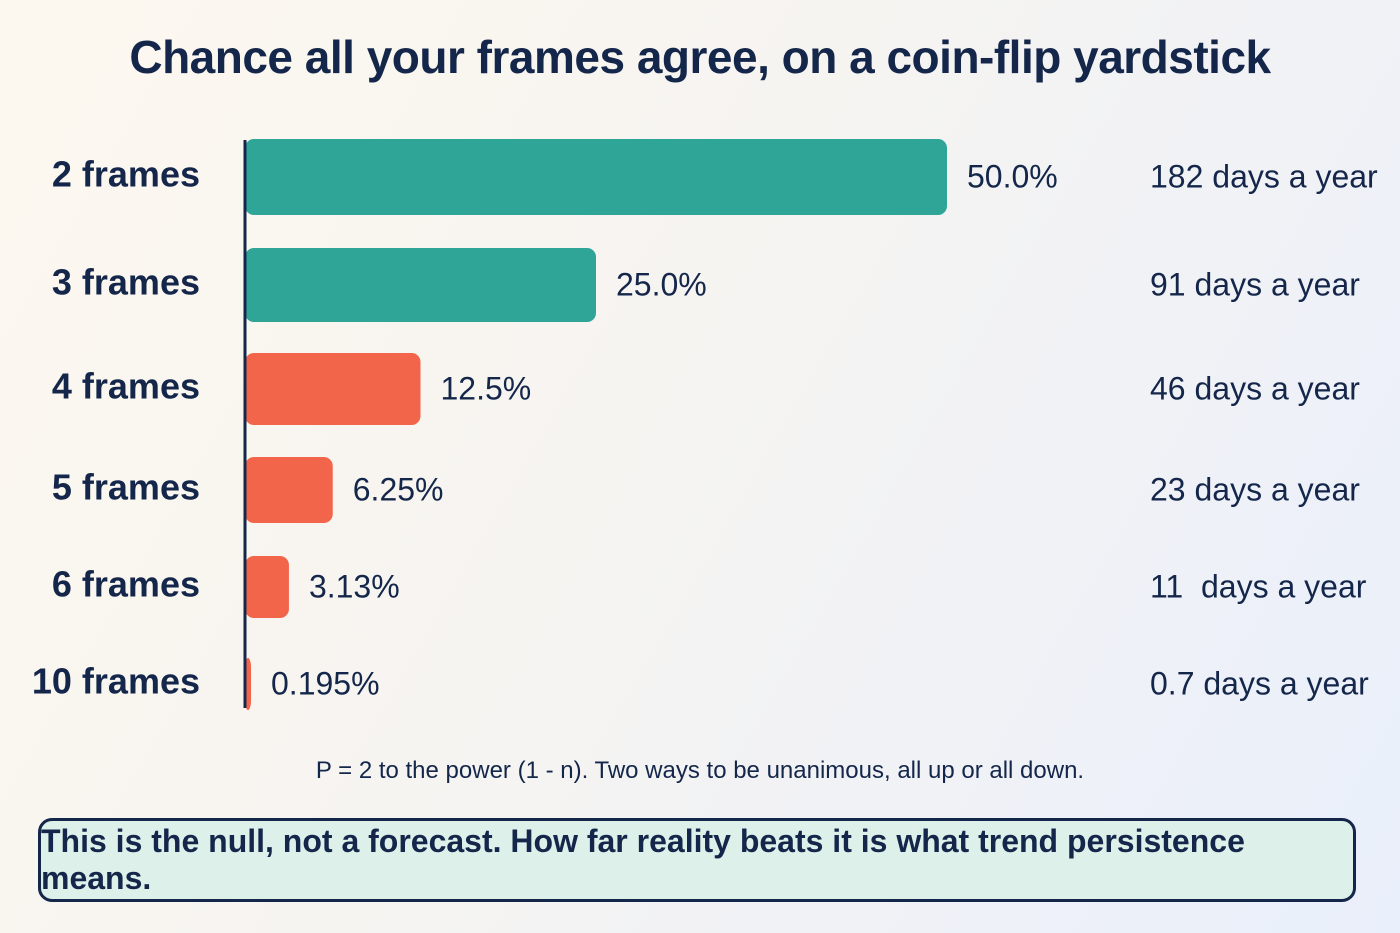 The height and width of the screenshot is (933, 1400). What do you see at coordinates (1012, 176) in the screenshot?
I see `value-label: 50.0%` at bounding box center [1012, 176].